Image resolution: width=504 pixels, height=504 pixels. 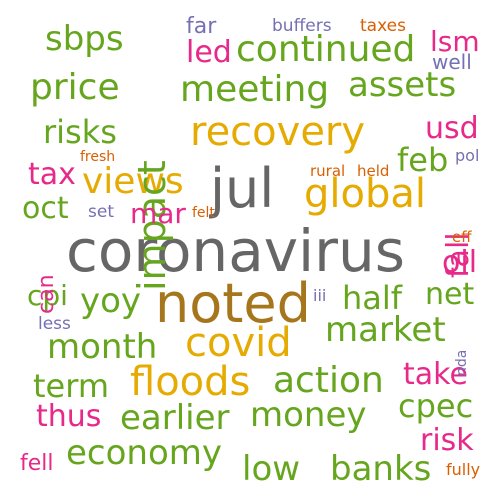 I want to click on word-oil: oil, so click(x=460, y=262).